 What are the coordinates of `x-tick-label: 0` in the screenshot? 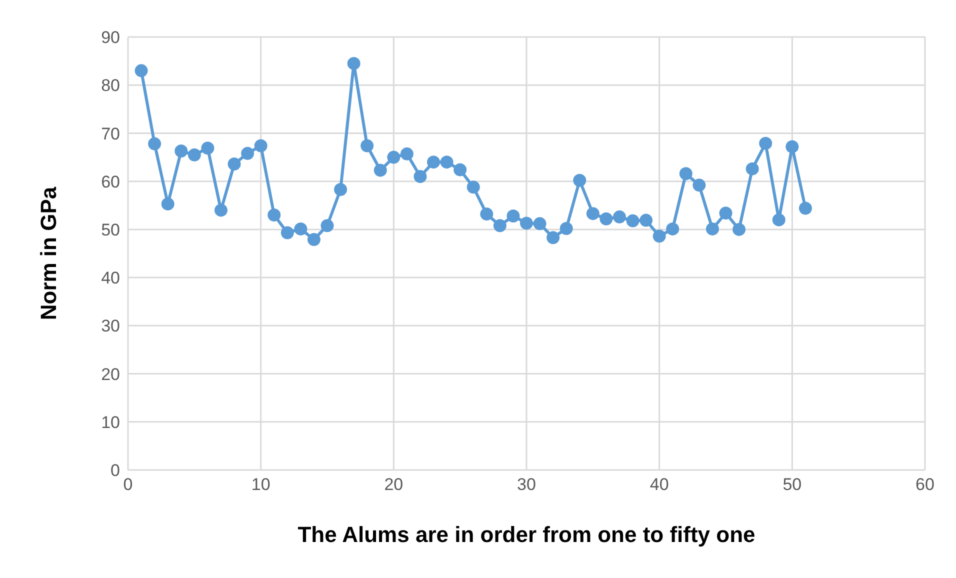 It's located at (128, 484).